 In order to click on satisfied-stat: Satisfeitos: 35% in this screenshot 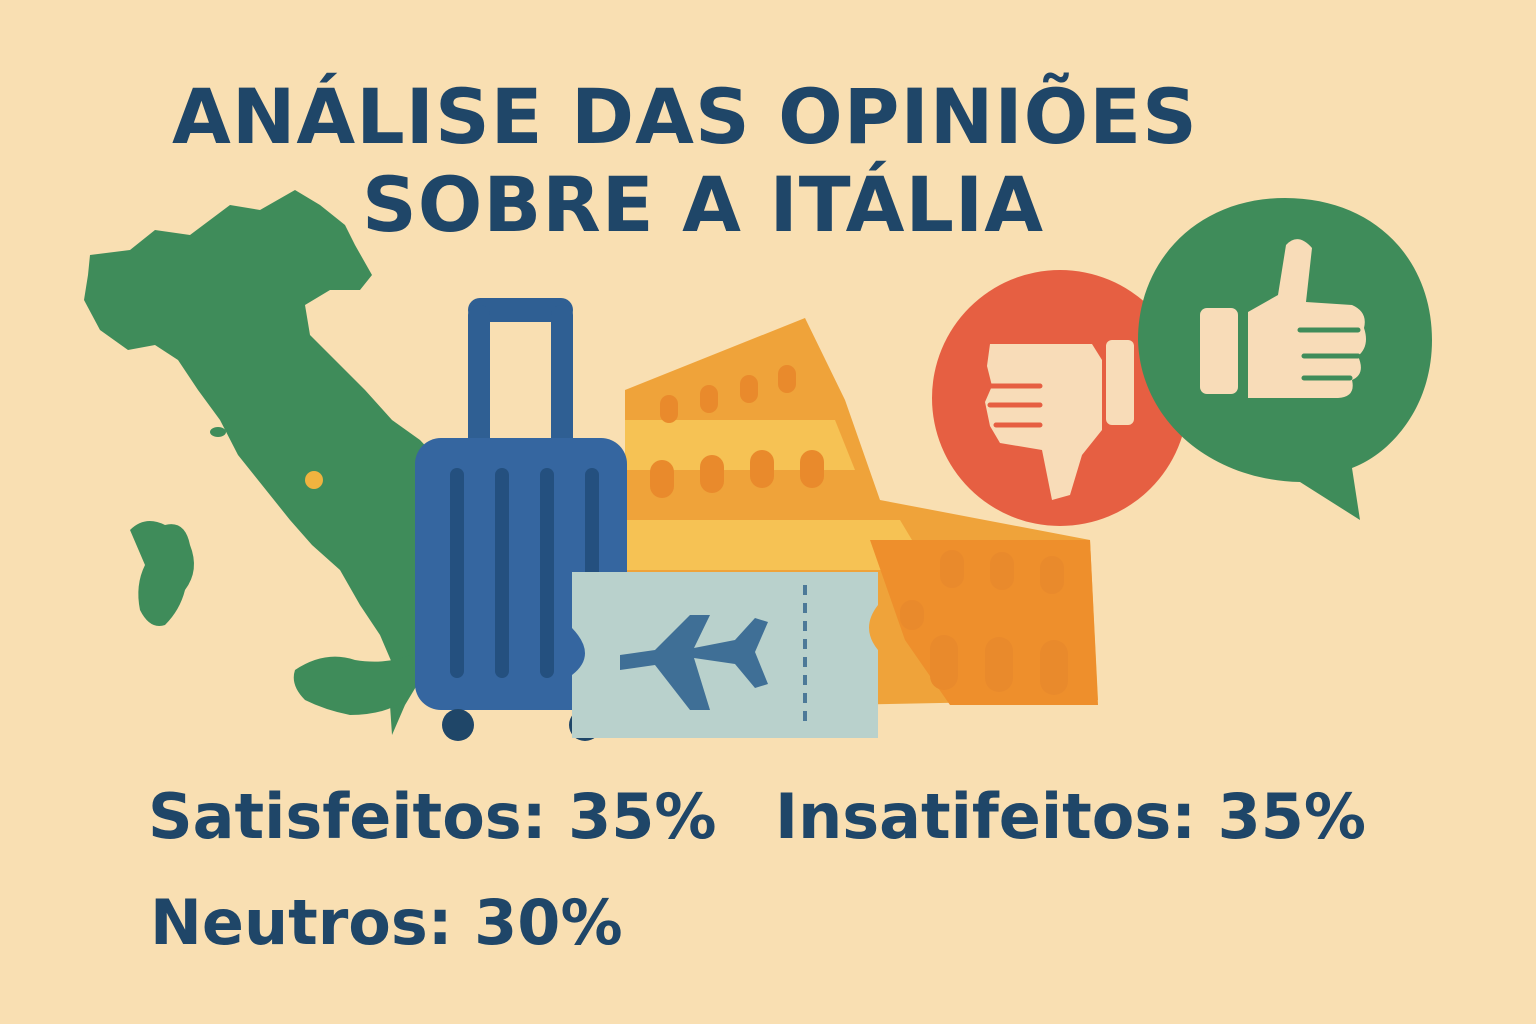, I will do `click(432, 816)`.